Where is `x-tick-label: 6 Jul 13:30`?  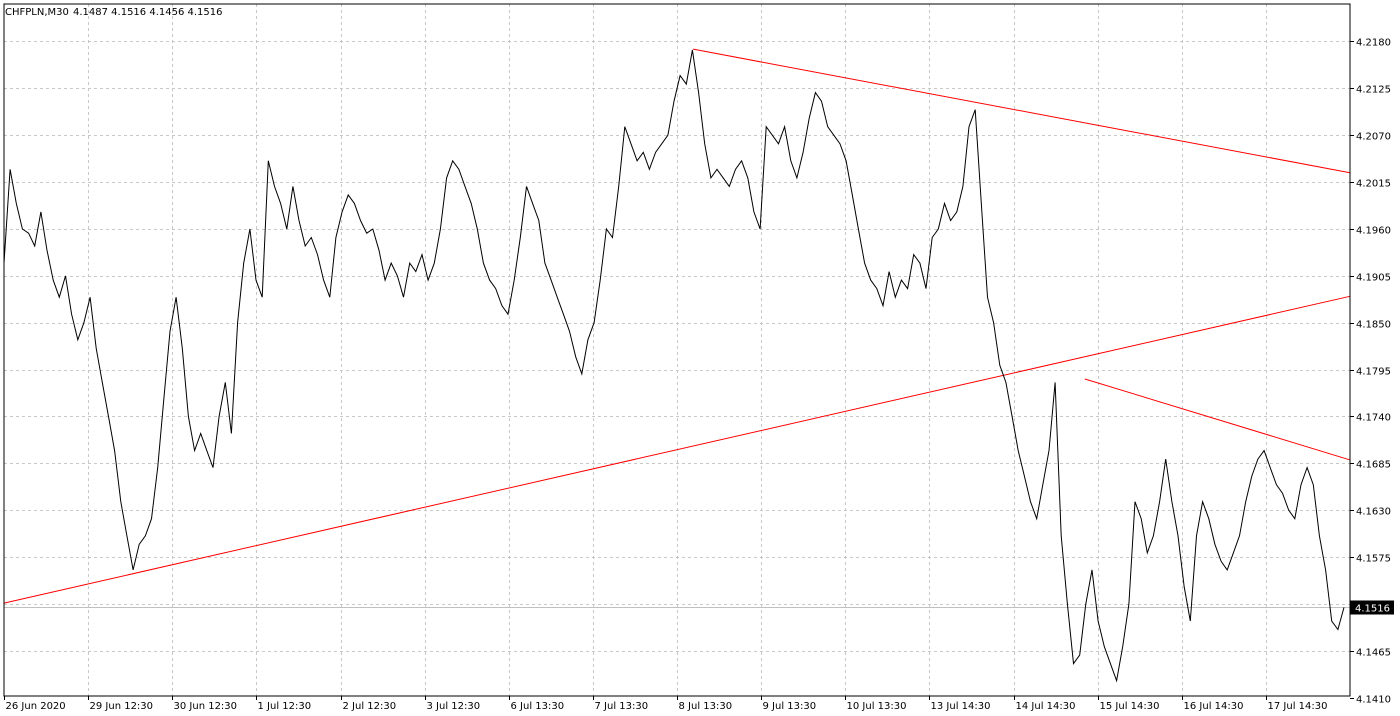
x-tick-label: 6 Jul 13:30 is located at coordinates (538, 706).